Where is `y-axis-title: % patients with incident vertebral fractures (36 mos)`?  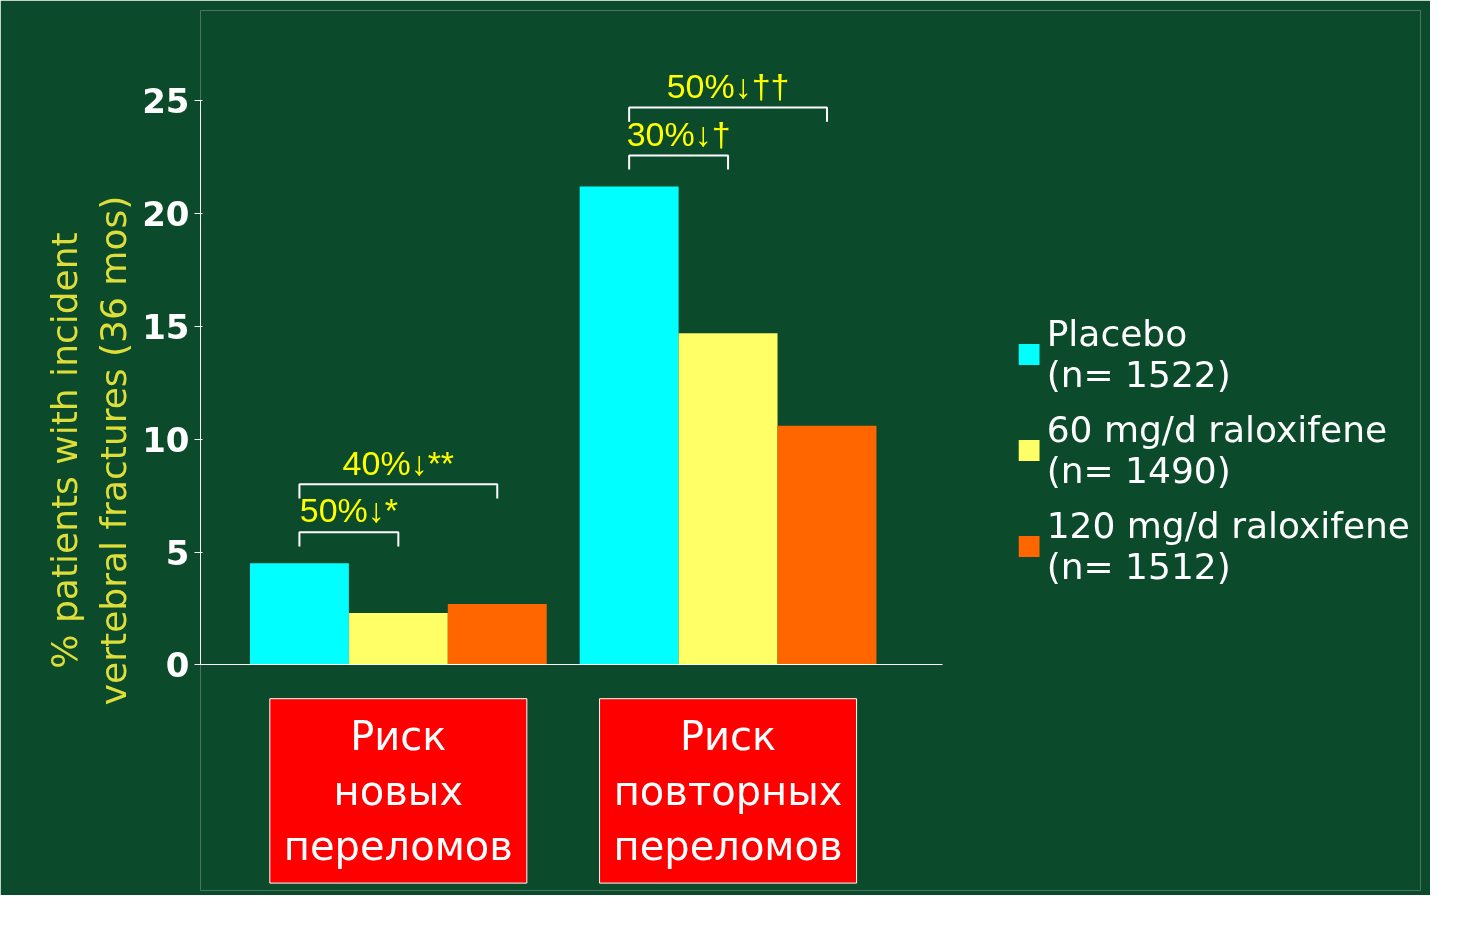
y-axis-title: % patients with incident vertebral fractures (36 mos) is located at coordinates (89, 450).